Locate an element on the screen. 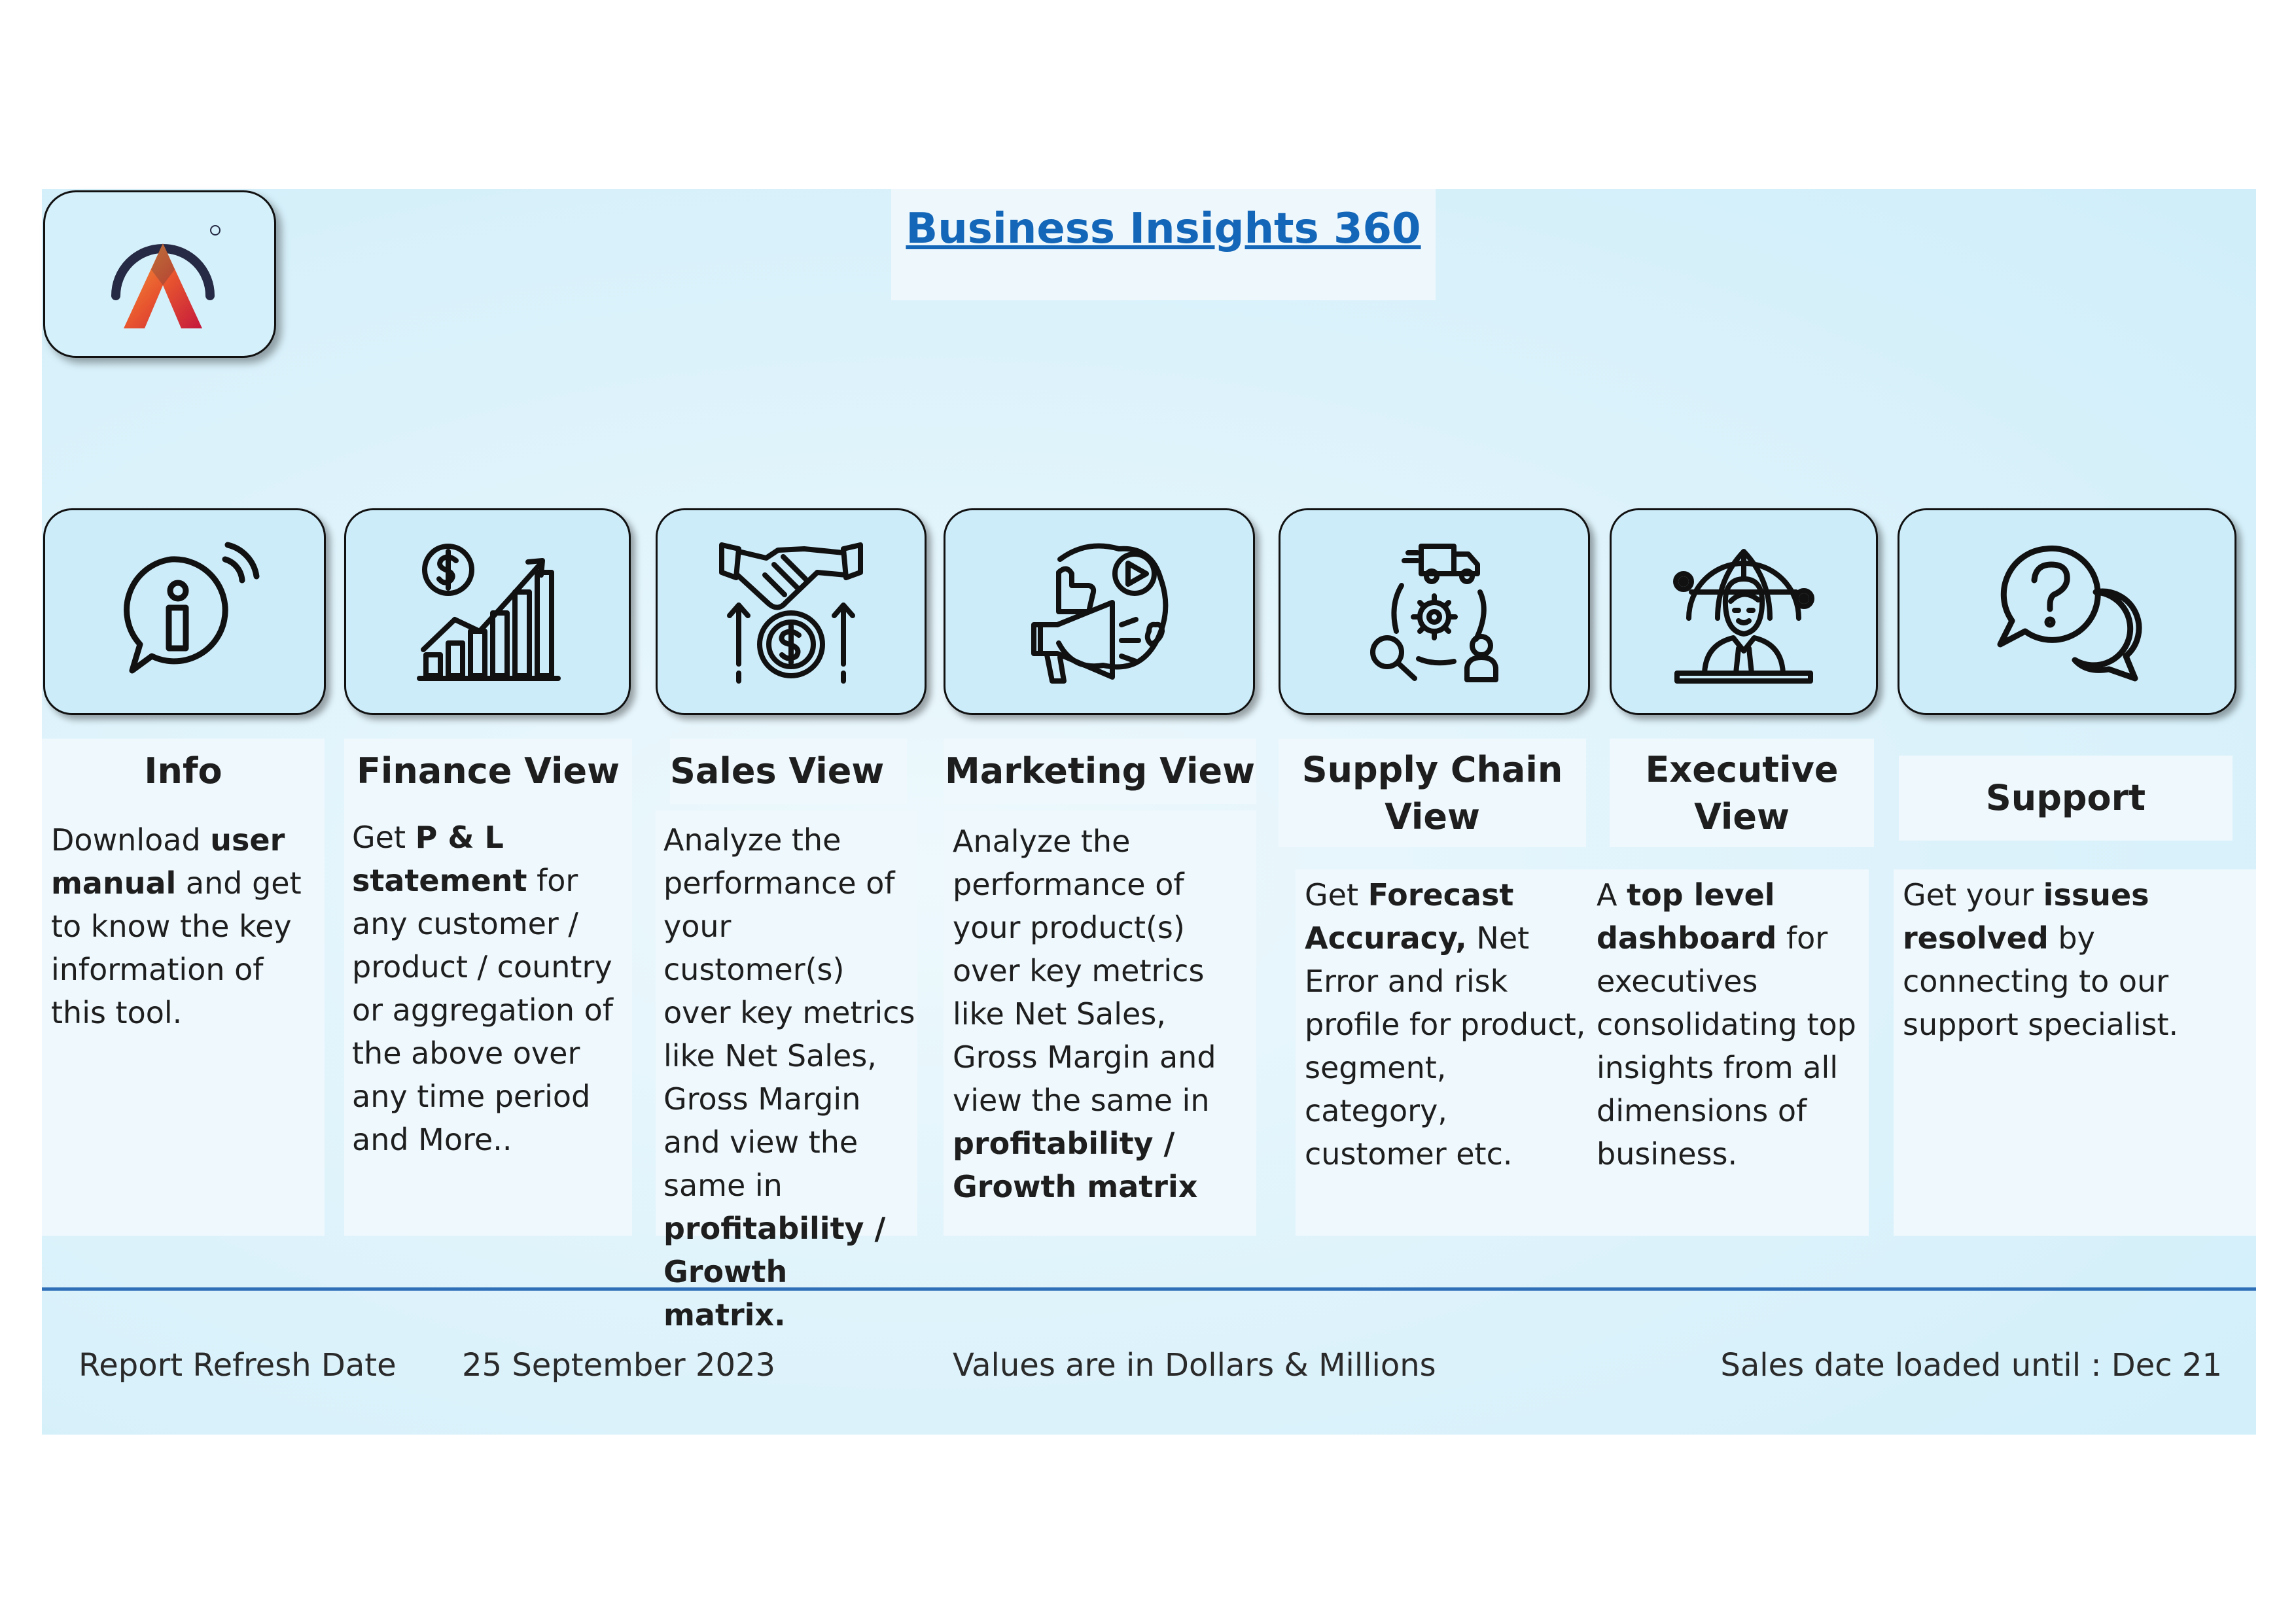 The height and width of the screenshot is (1623, 2296). marketing-title: Marketing View is located at coordinates (1100, 772).